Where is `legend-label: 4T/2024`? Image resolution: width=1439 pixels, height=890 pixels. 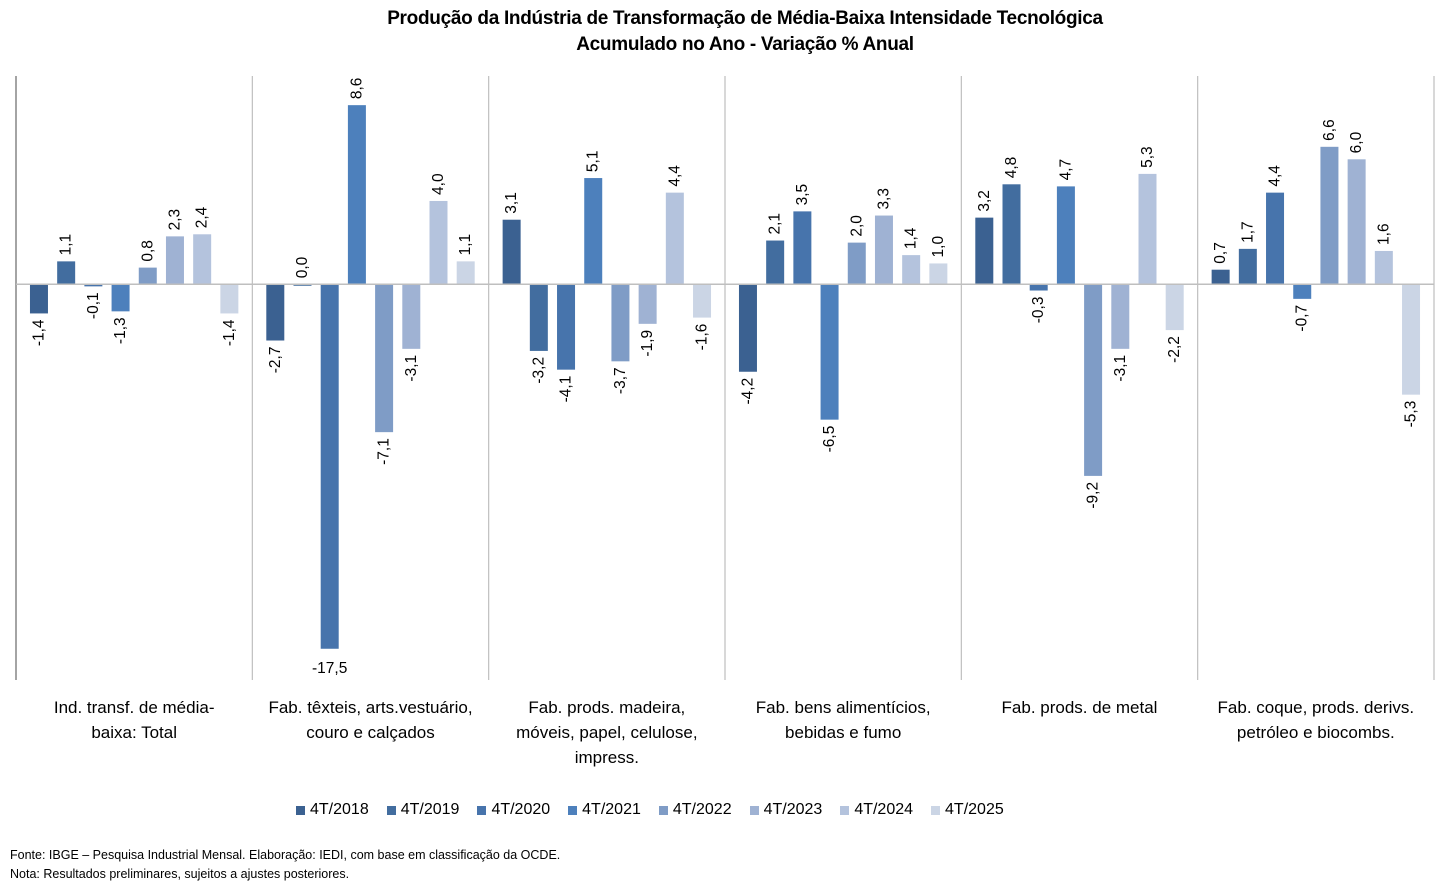
legend-label: 4T/2024 is located at coordinates (884, 809).